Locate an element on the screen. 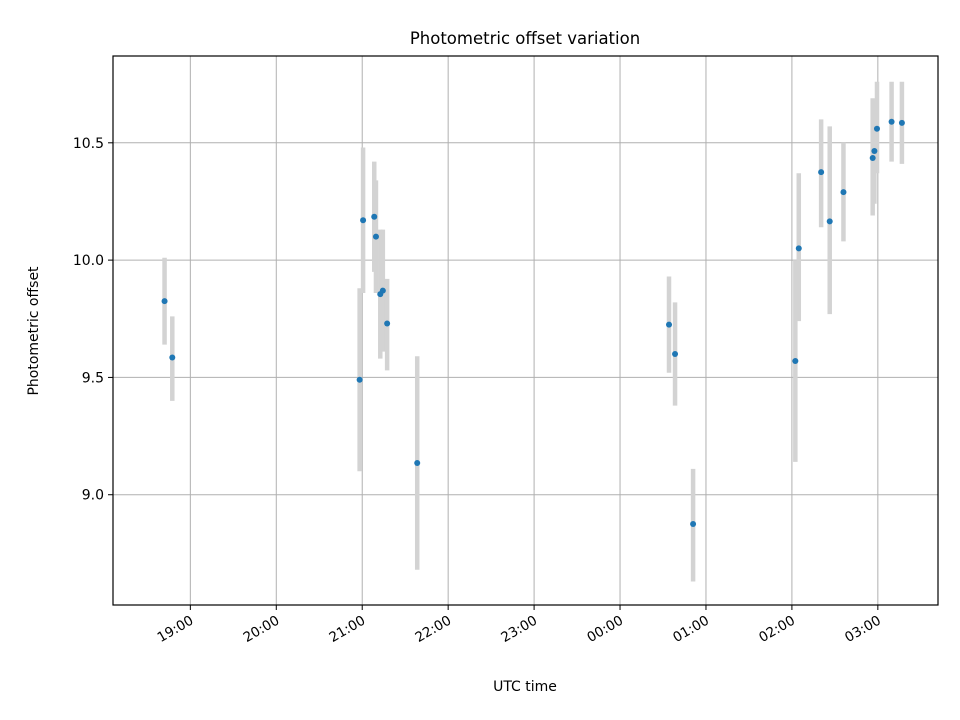 This screenshot has height=720, width=960. x-axis-label: UTC time is located at coordinates (525, 687).